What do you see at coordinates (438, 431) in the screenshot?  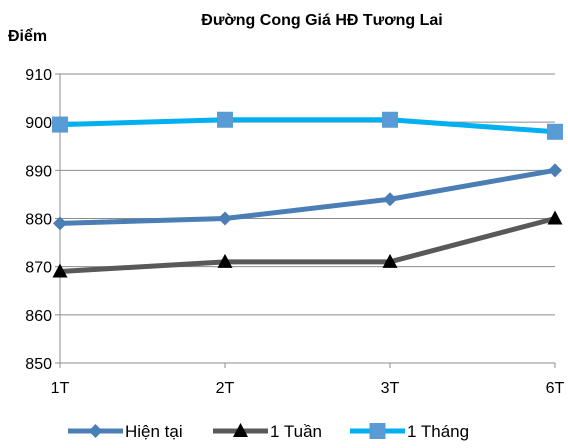 I see `legend-label: 1 Tháng` at bounding box center [438, 431].